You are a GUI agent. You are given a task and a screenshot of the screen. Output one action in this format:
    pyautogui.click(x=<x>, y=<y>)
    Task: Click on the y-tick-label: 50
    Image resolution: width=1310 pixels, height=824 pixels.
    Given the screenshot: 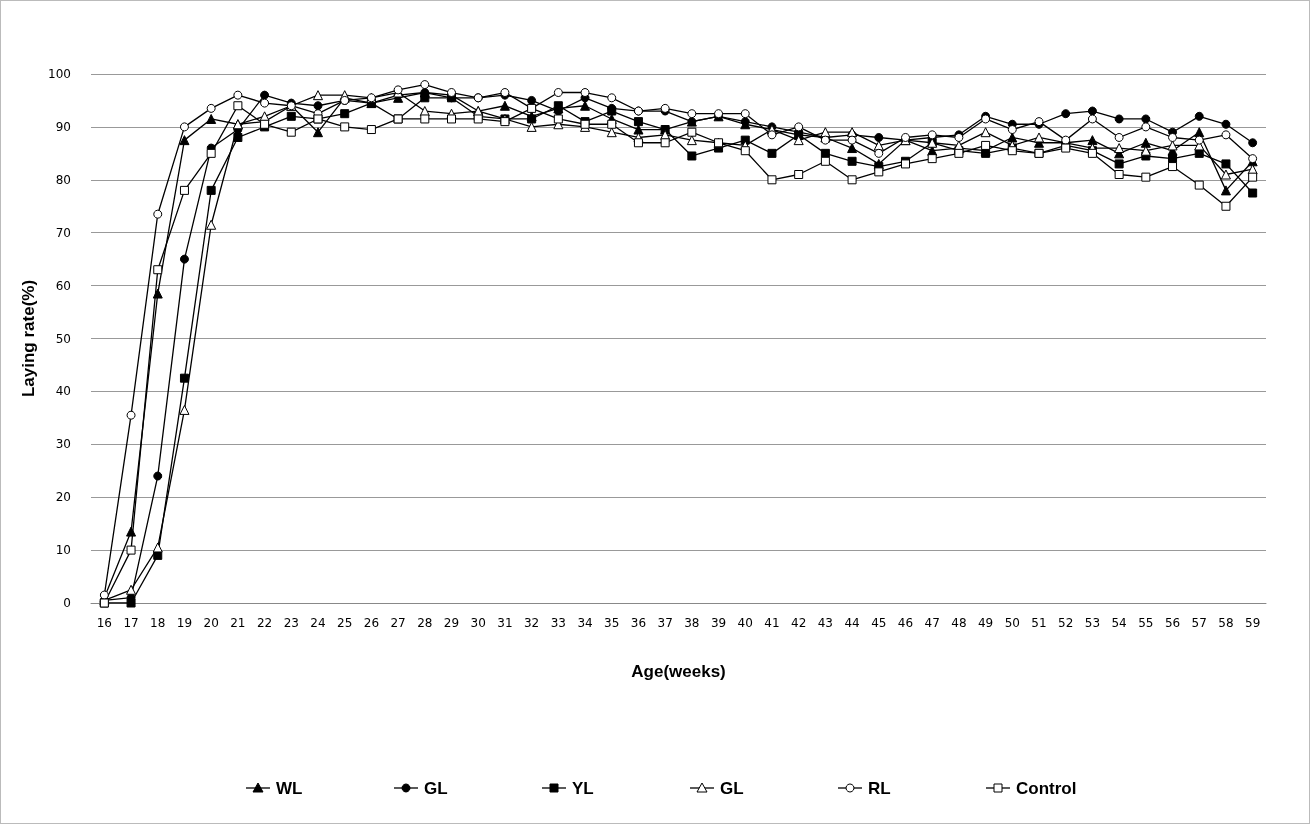 What is the action you would take?
    pyautogui.click(x=63, y=338)
    